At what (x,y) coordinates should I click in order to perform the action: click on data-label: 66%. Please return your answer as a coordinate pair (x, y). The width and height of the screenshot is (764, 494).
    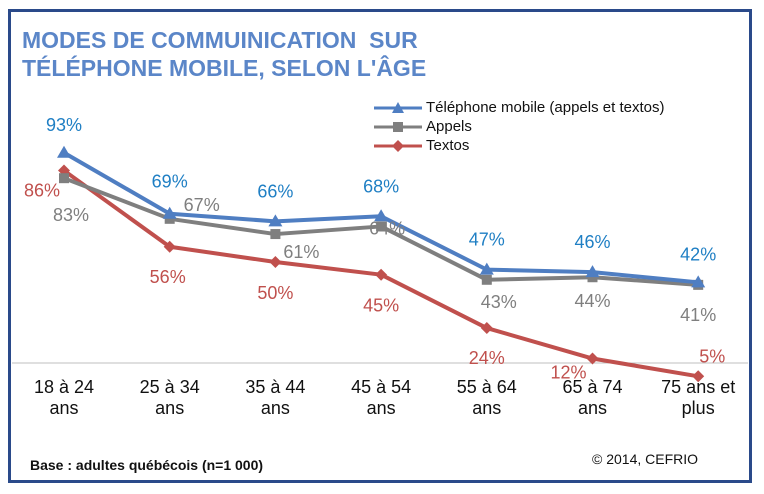
    Looking at the image, I should click on (275, 191).